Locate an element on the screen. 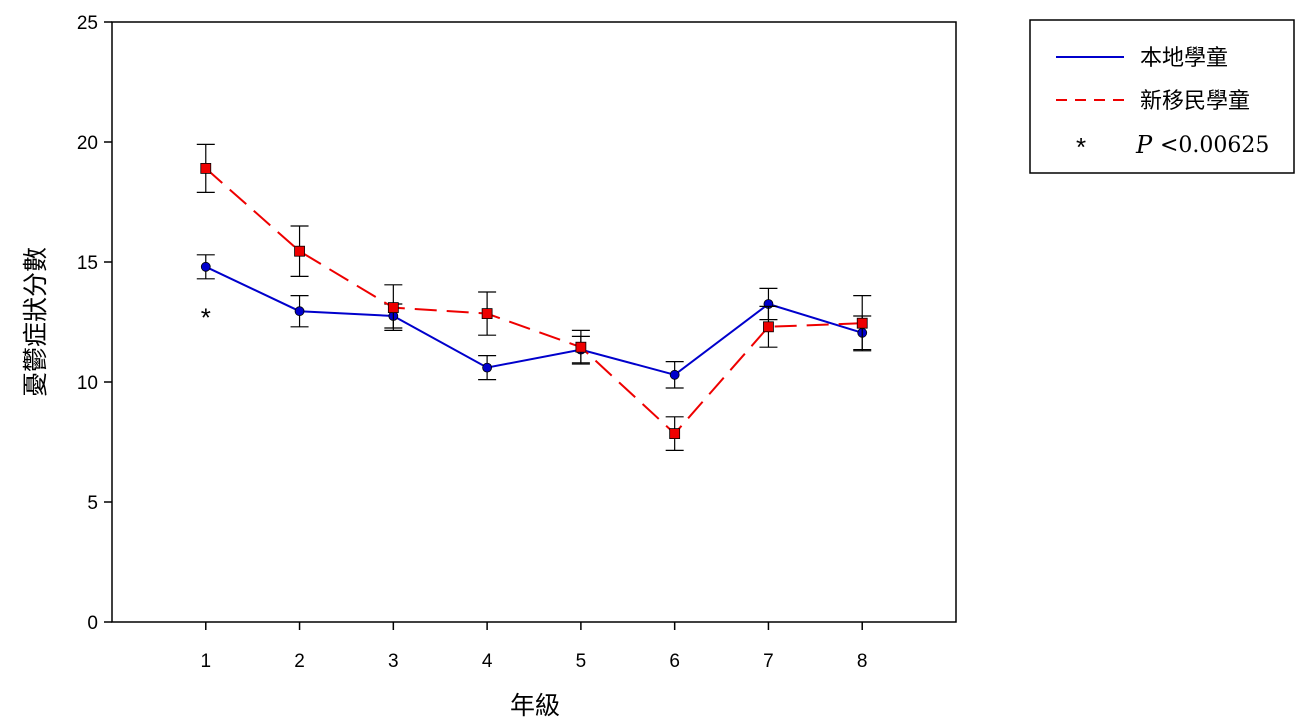 Image resolution: width=1314 pixels, height=726 pixels. legend: 本地學童 新移民學童 * P <0.00625 is located at coordinates (1162, 96).